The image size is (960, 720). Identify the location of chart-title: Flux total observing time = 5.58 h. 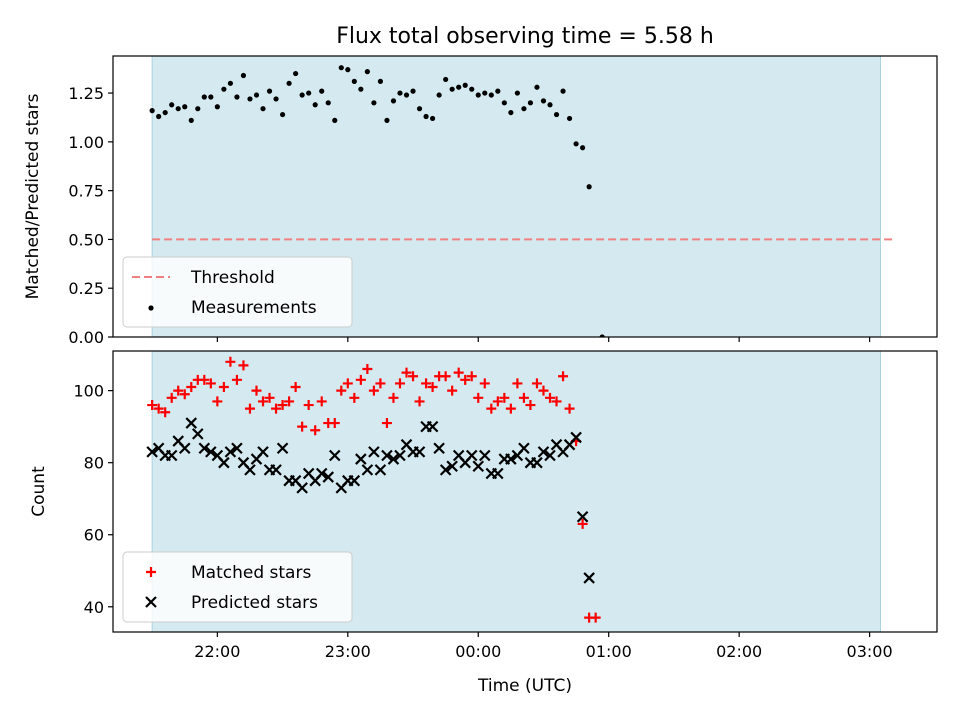
(525, 36).